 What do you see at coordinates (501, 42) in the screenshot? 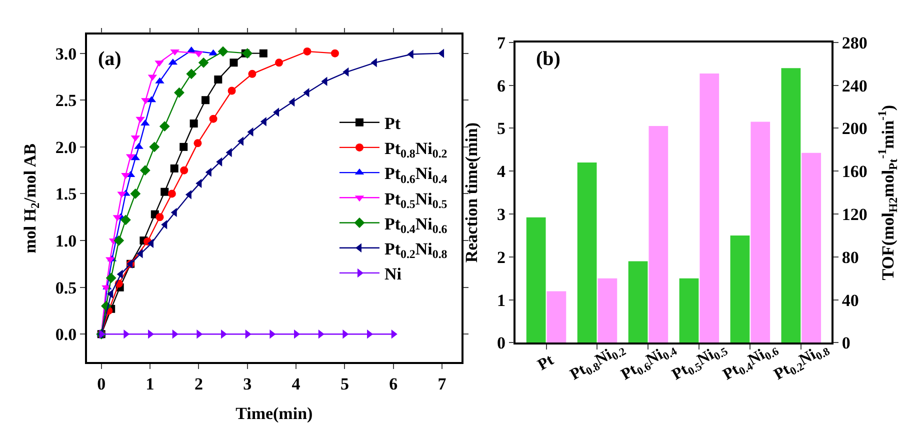
I see `y-tick-label: 7` at bounding box center [501, 42].